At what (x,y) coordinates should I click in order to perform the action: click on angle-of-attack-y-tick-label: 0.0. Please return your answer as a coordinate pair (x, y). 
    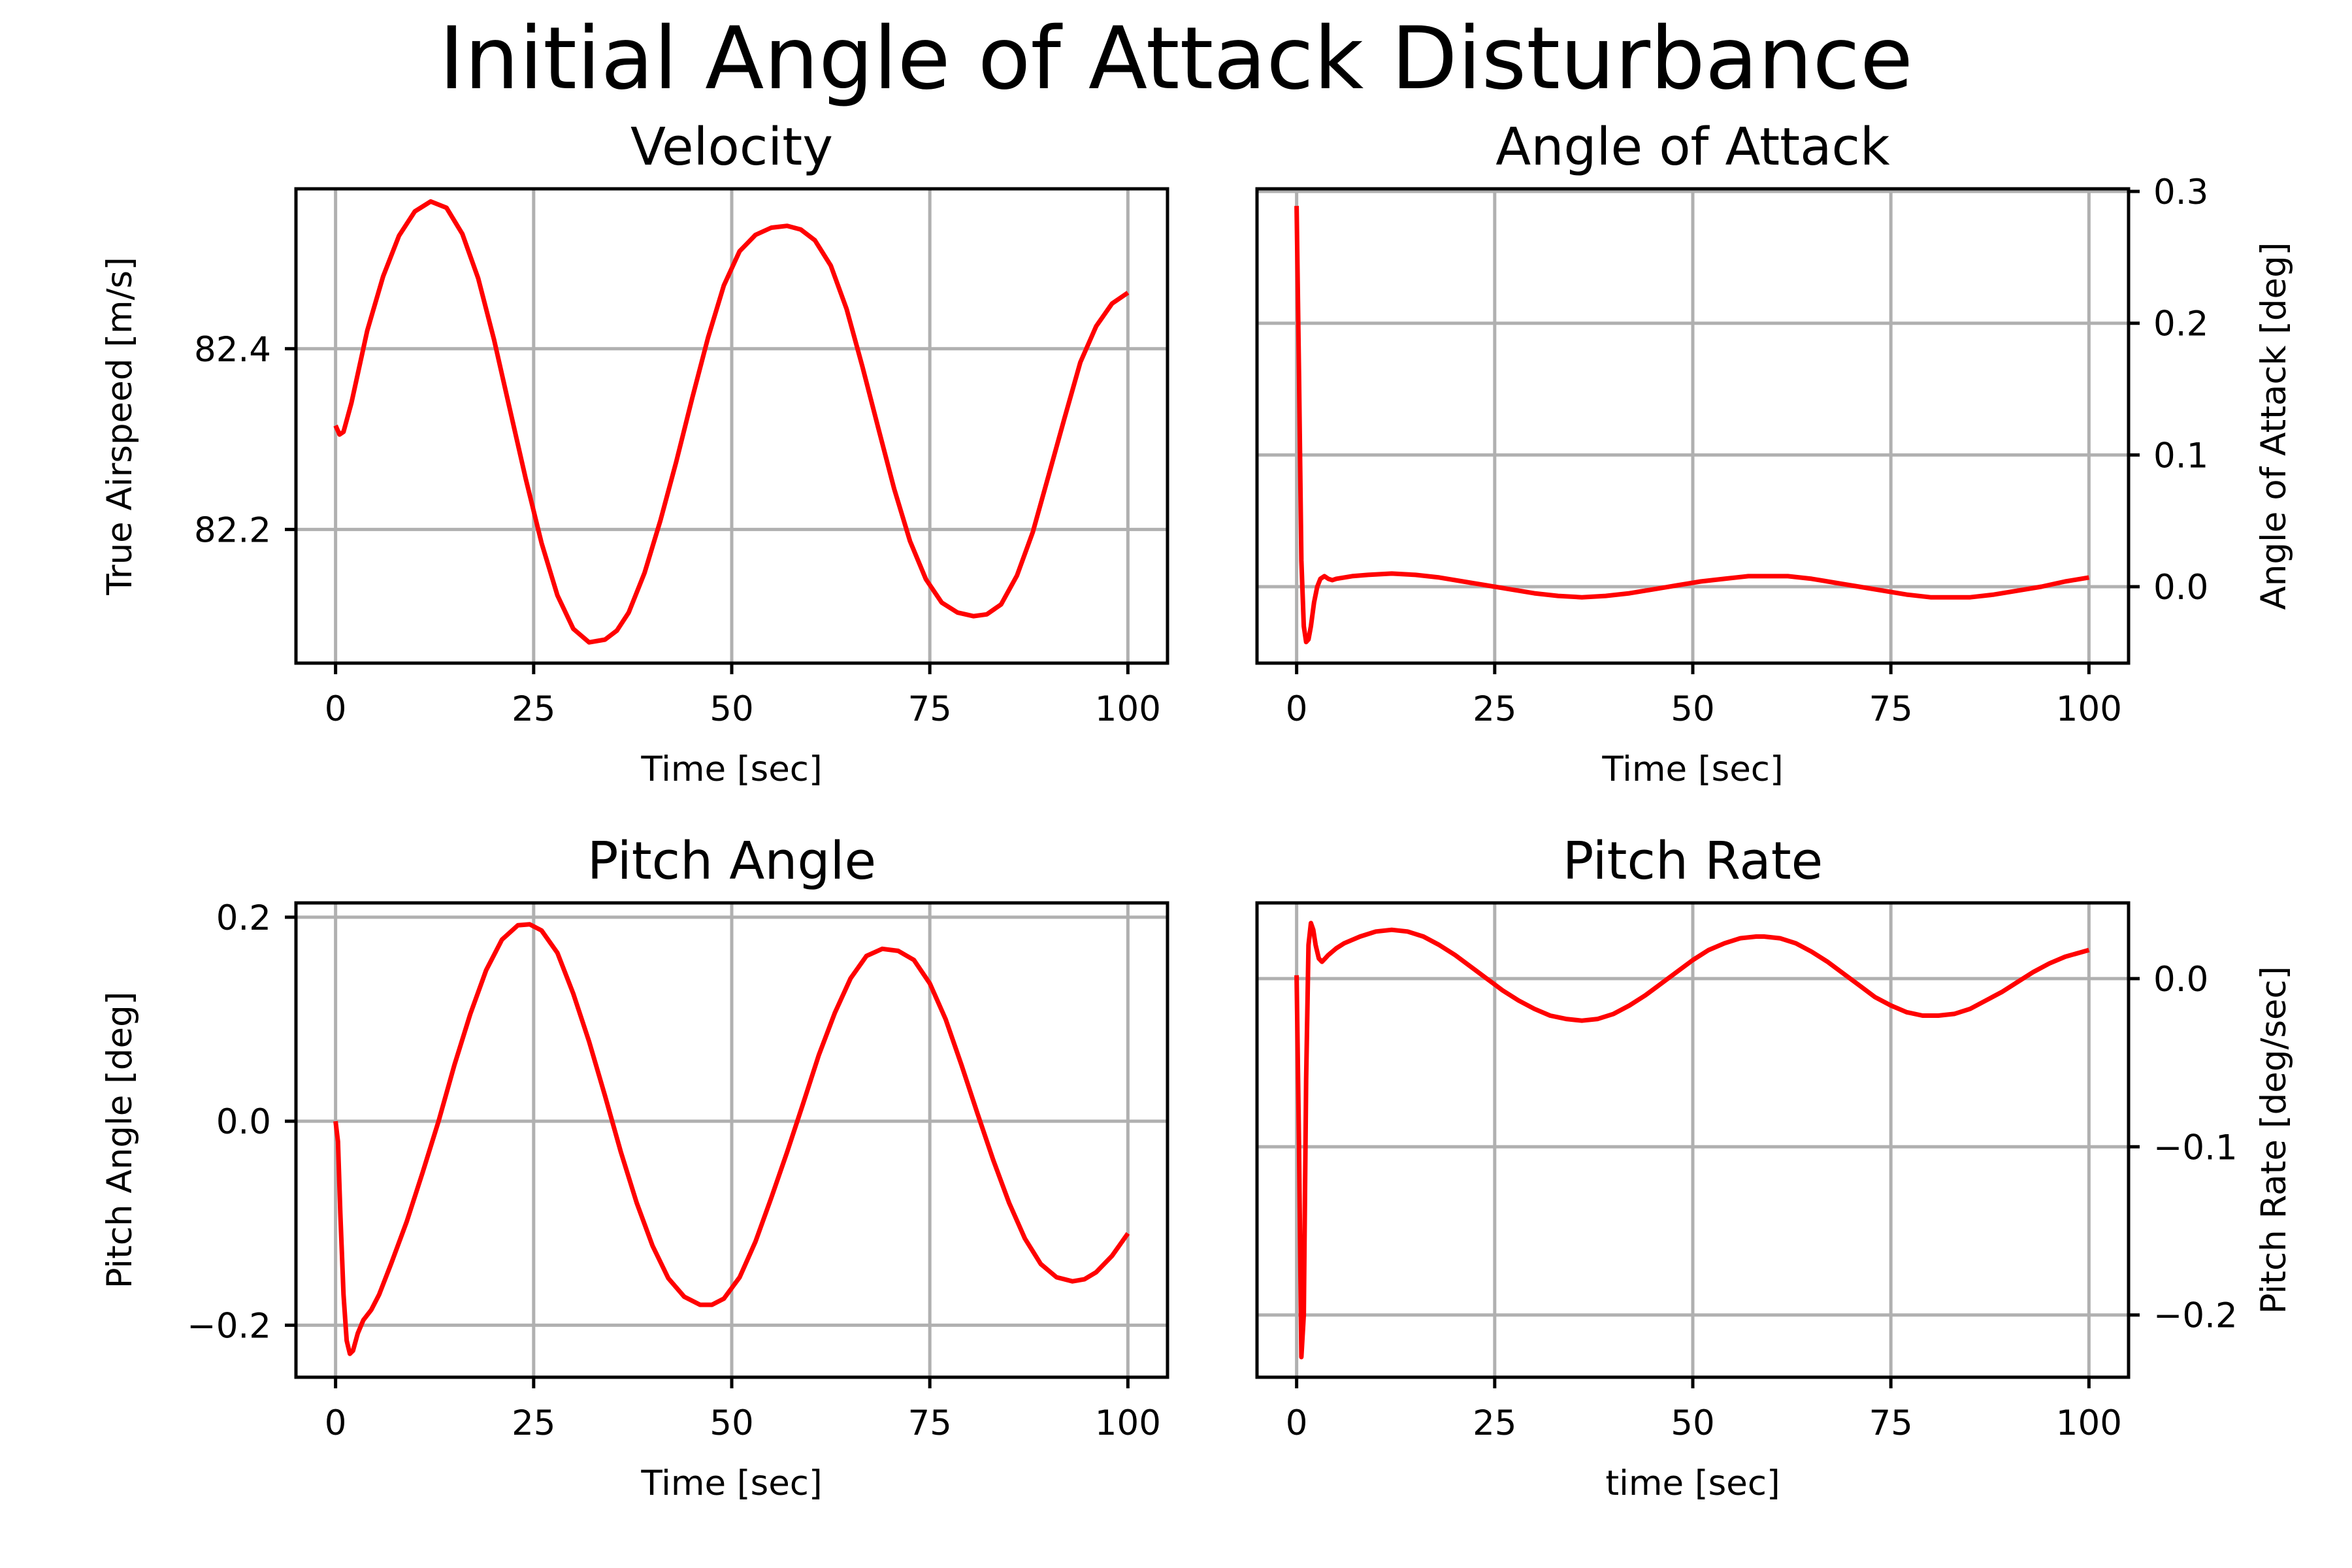
    Looking at the image, I should click on (2180, 588).